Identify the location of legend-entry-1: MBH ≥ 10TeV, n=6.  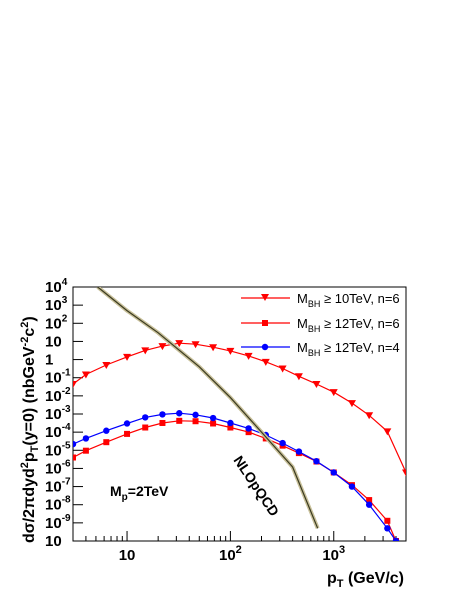
(320, 300).